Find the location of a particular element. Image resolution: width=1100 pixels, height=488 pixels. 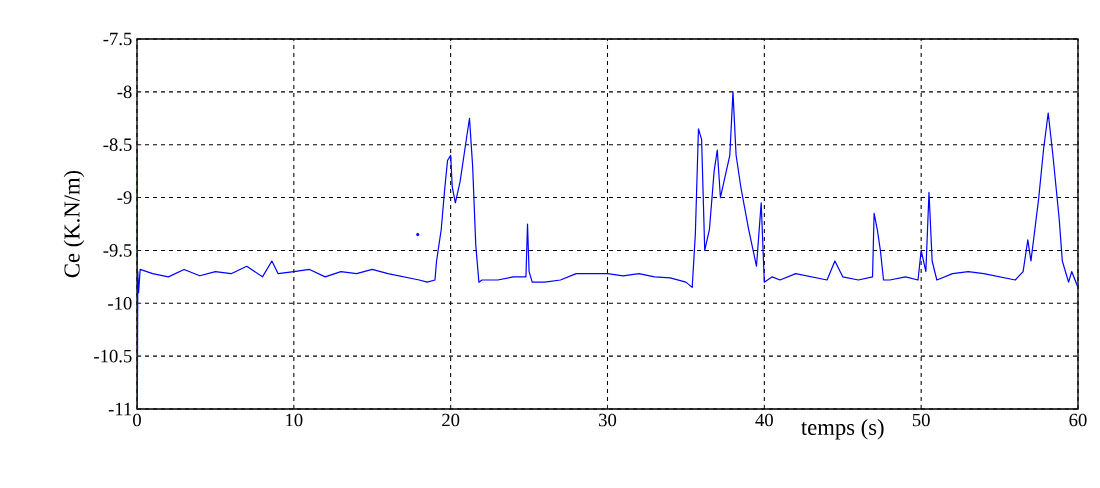

x-tick-label: 30 is located at coordinates (608, 420).